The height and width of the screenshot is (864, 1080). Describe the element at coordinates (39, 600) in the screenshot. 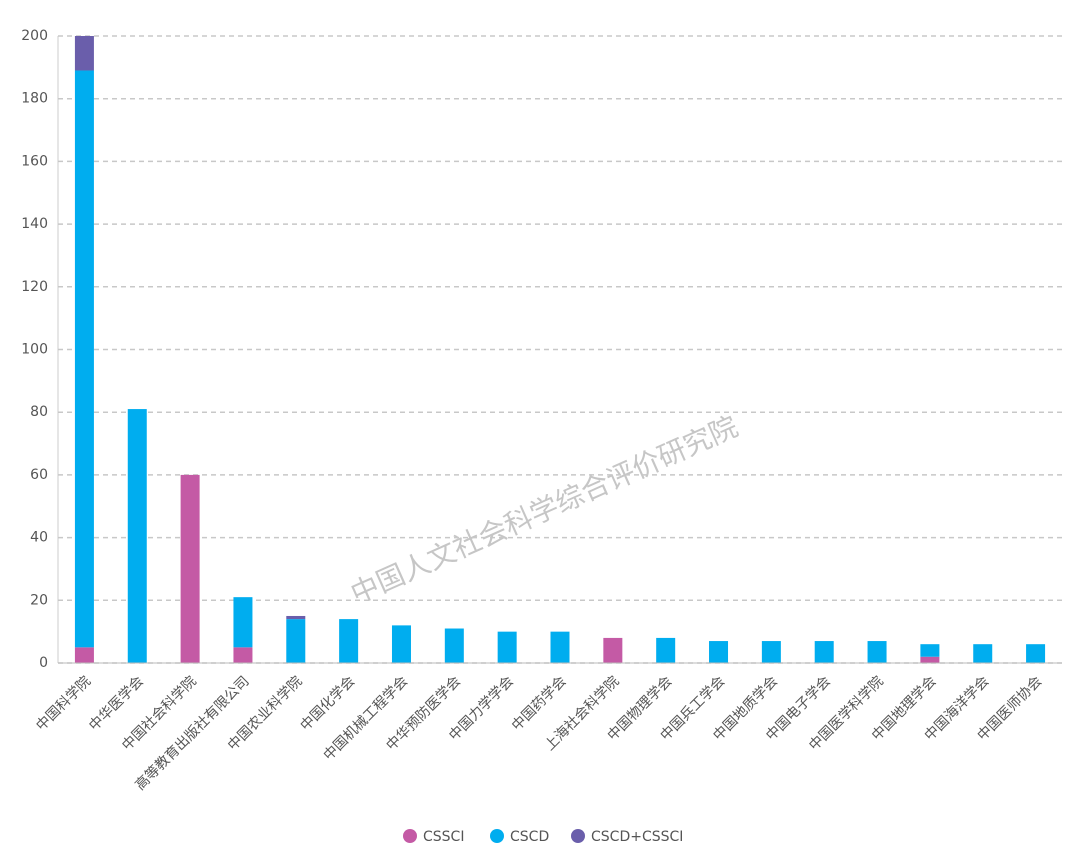

I see `y-tick-label: 20` at that location.